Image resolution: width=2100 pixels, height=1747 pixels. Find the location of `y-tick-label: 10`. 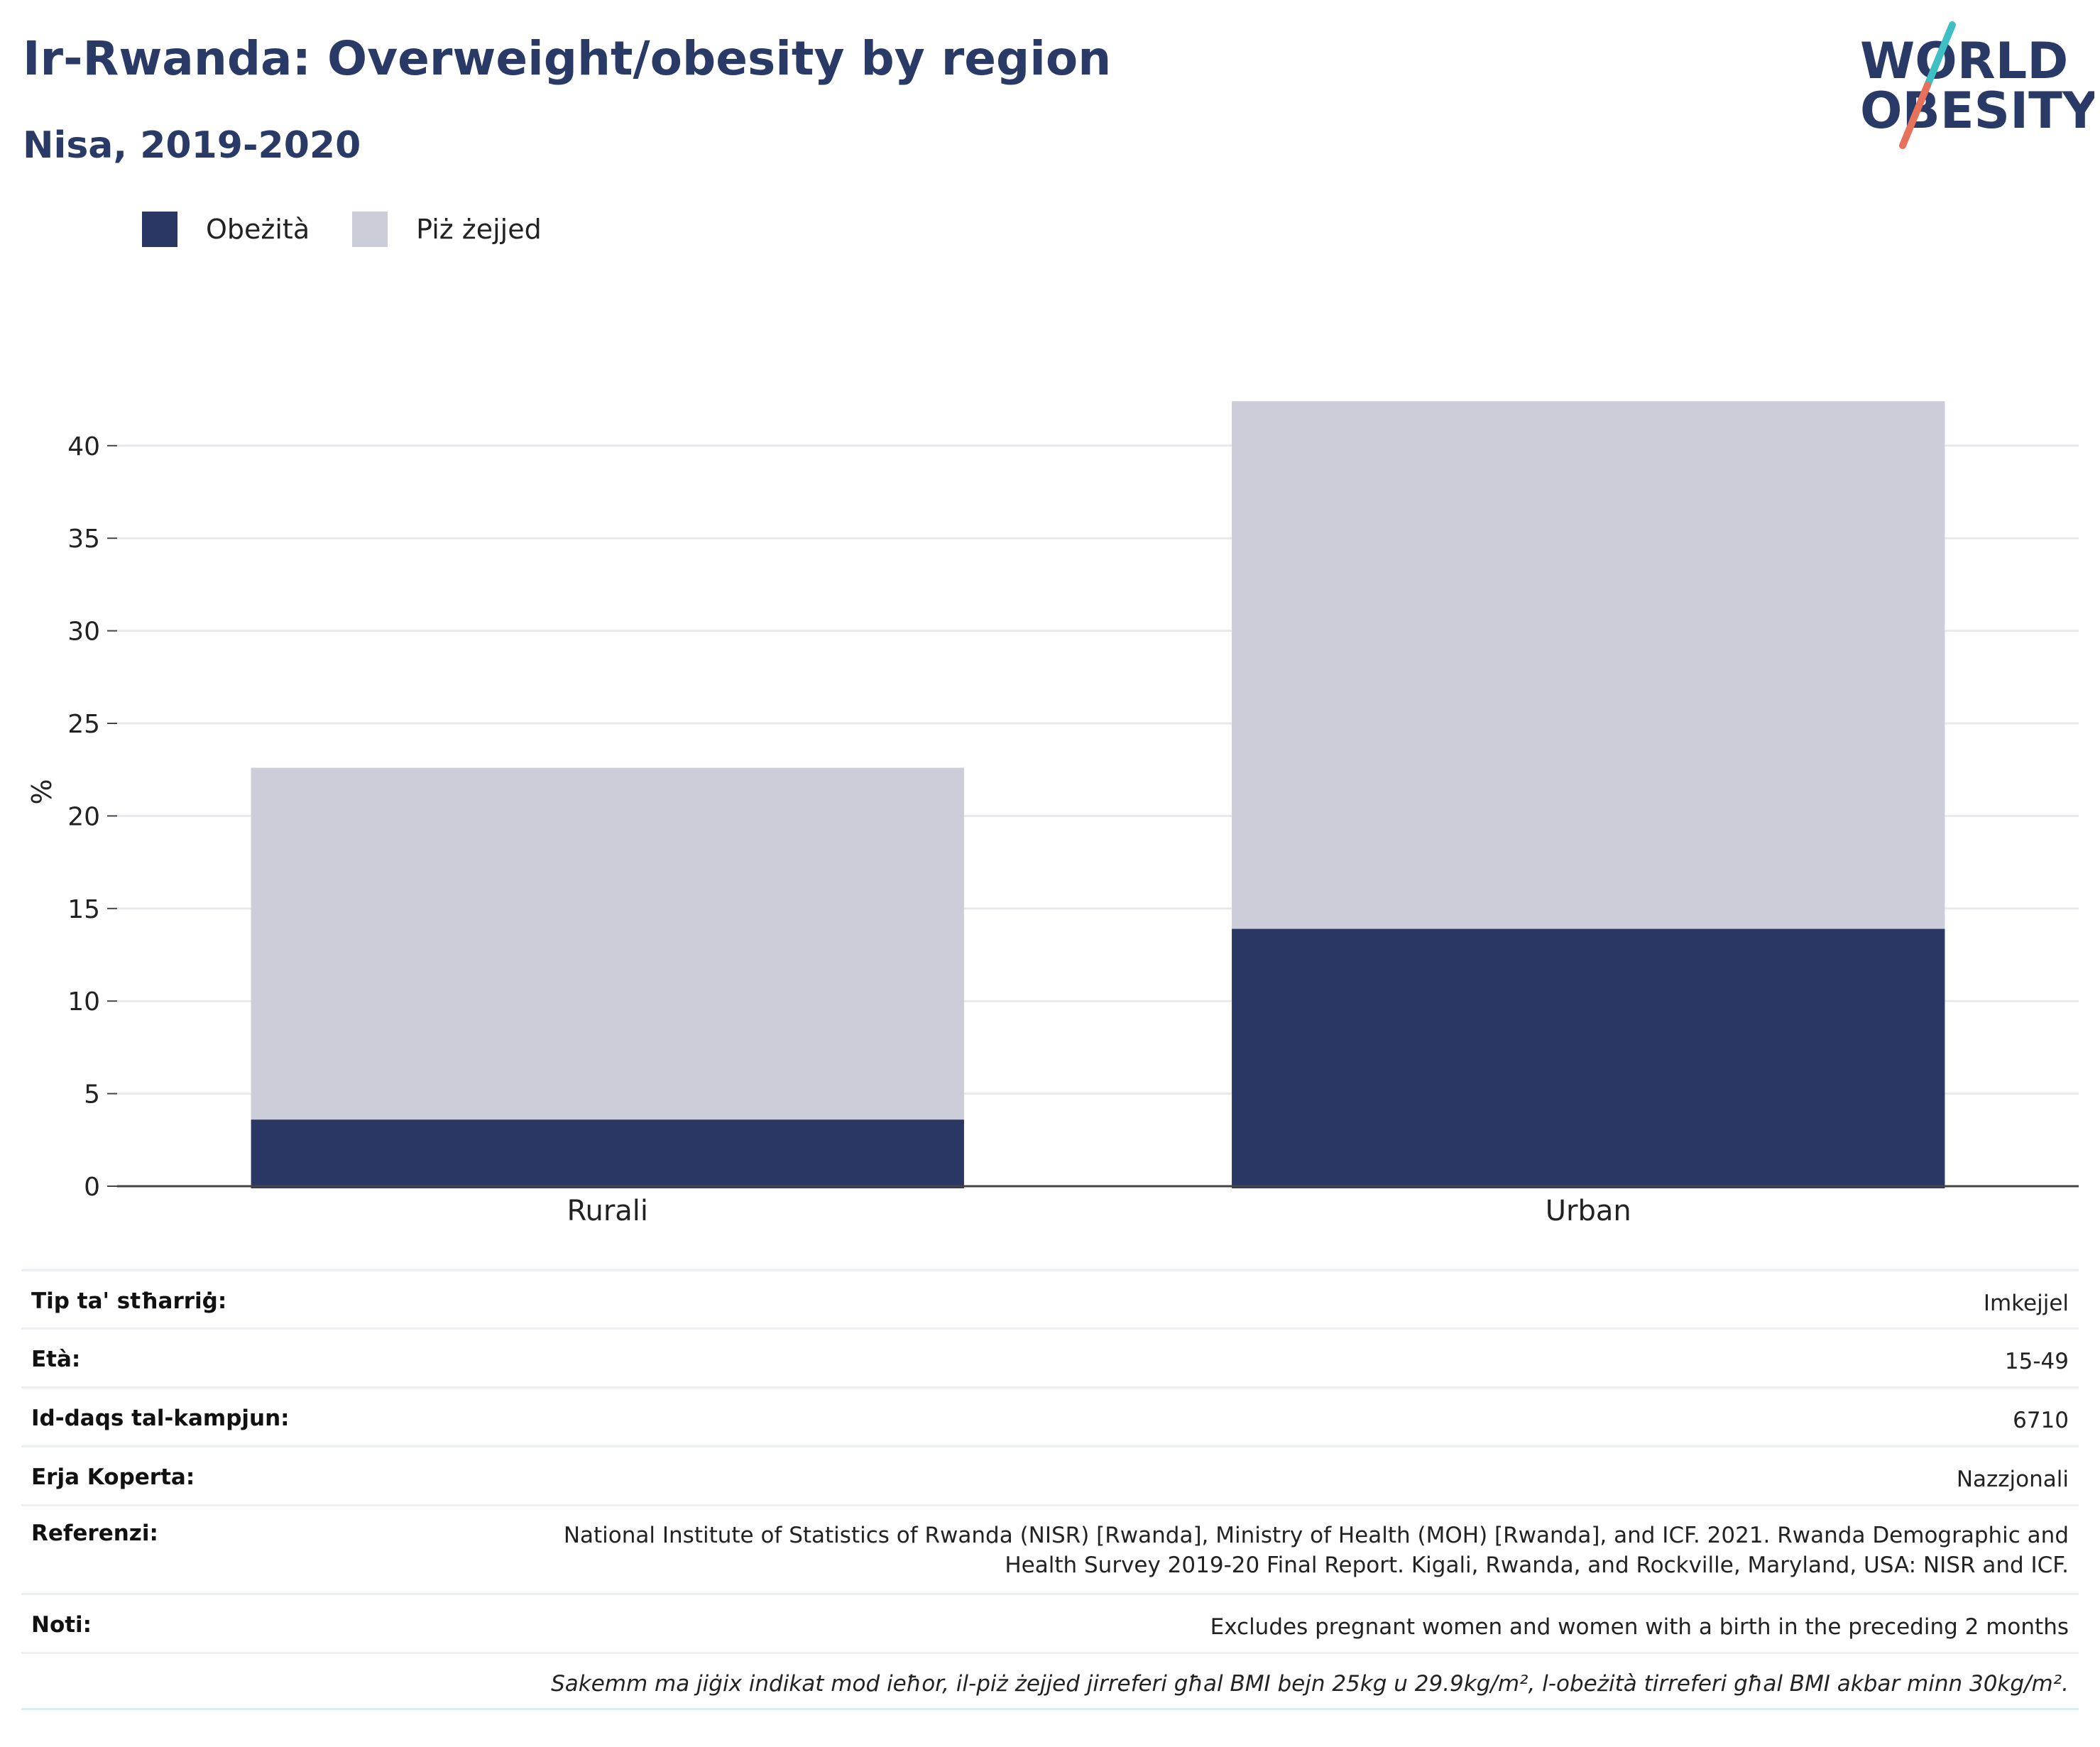

y-tick-label: 10 is located at coordinates (83, 1002).